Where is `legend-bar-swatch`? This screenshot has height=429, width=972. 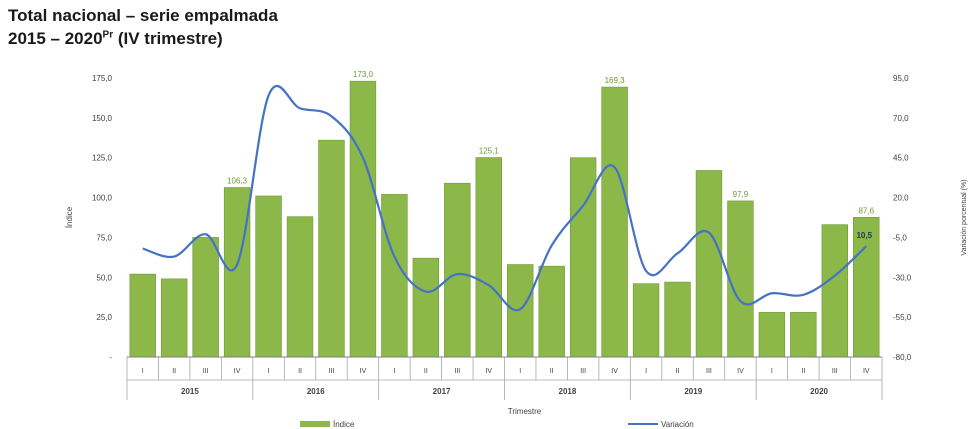
legend-bar-swatch is located at coordinates (315, 424).